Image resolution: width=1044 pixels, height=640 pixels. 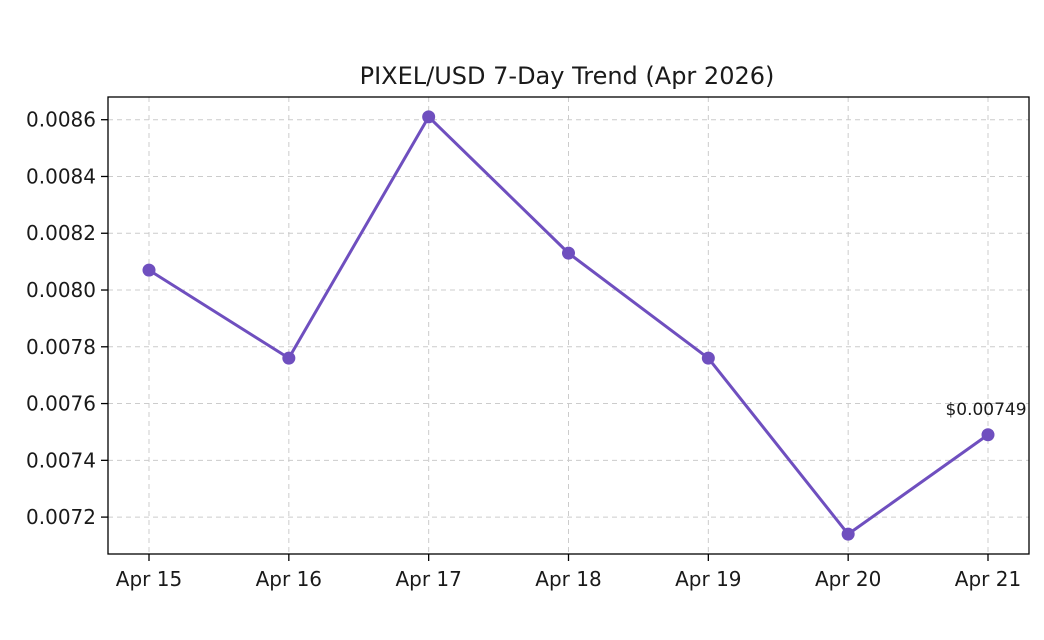 What do you see at coordinates (848, 579) in the screenshot?
I see `x-tick-label: Apr 20` at bounding box center [848, 579].